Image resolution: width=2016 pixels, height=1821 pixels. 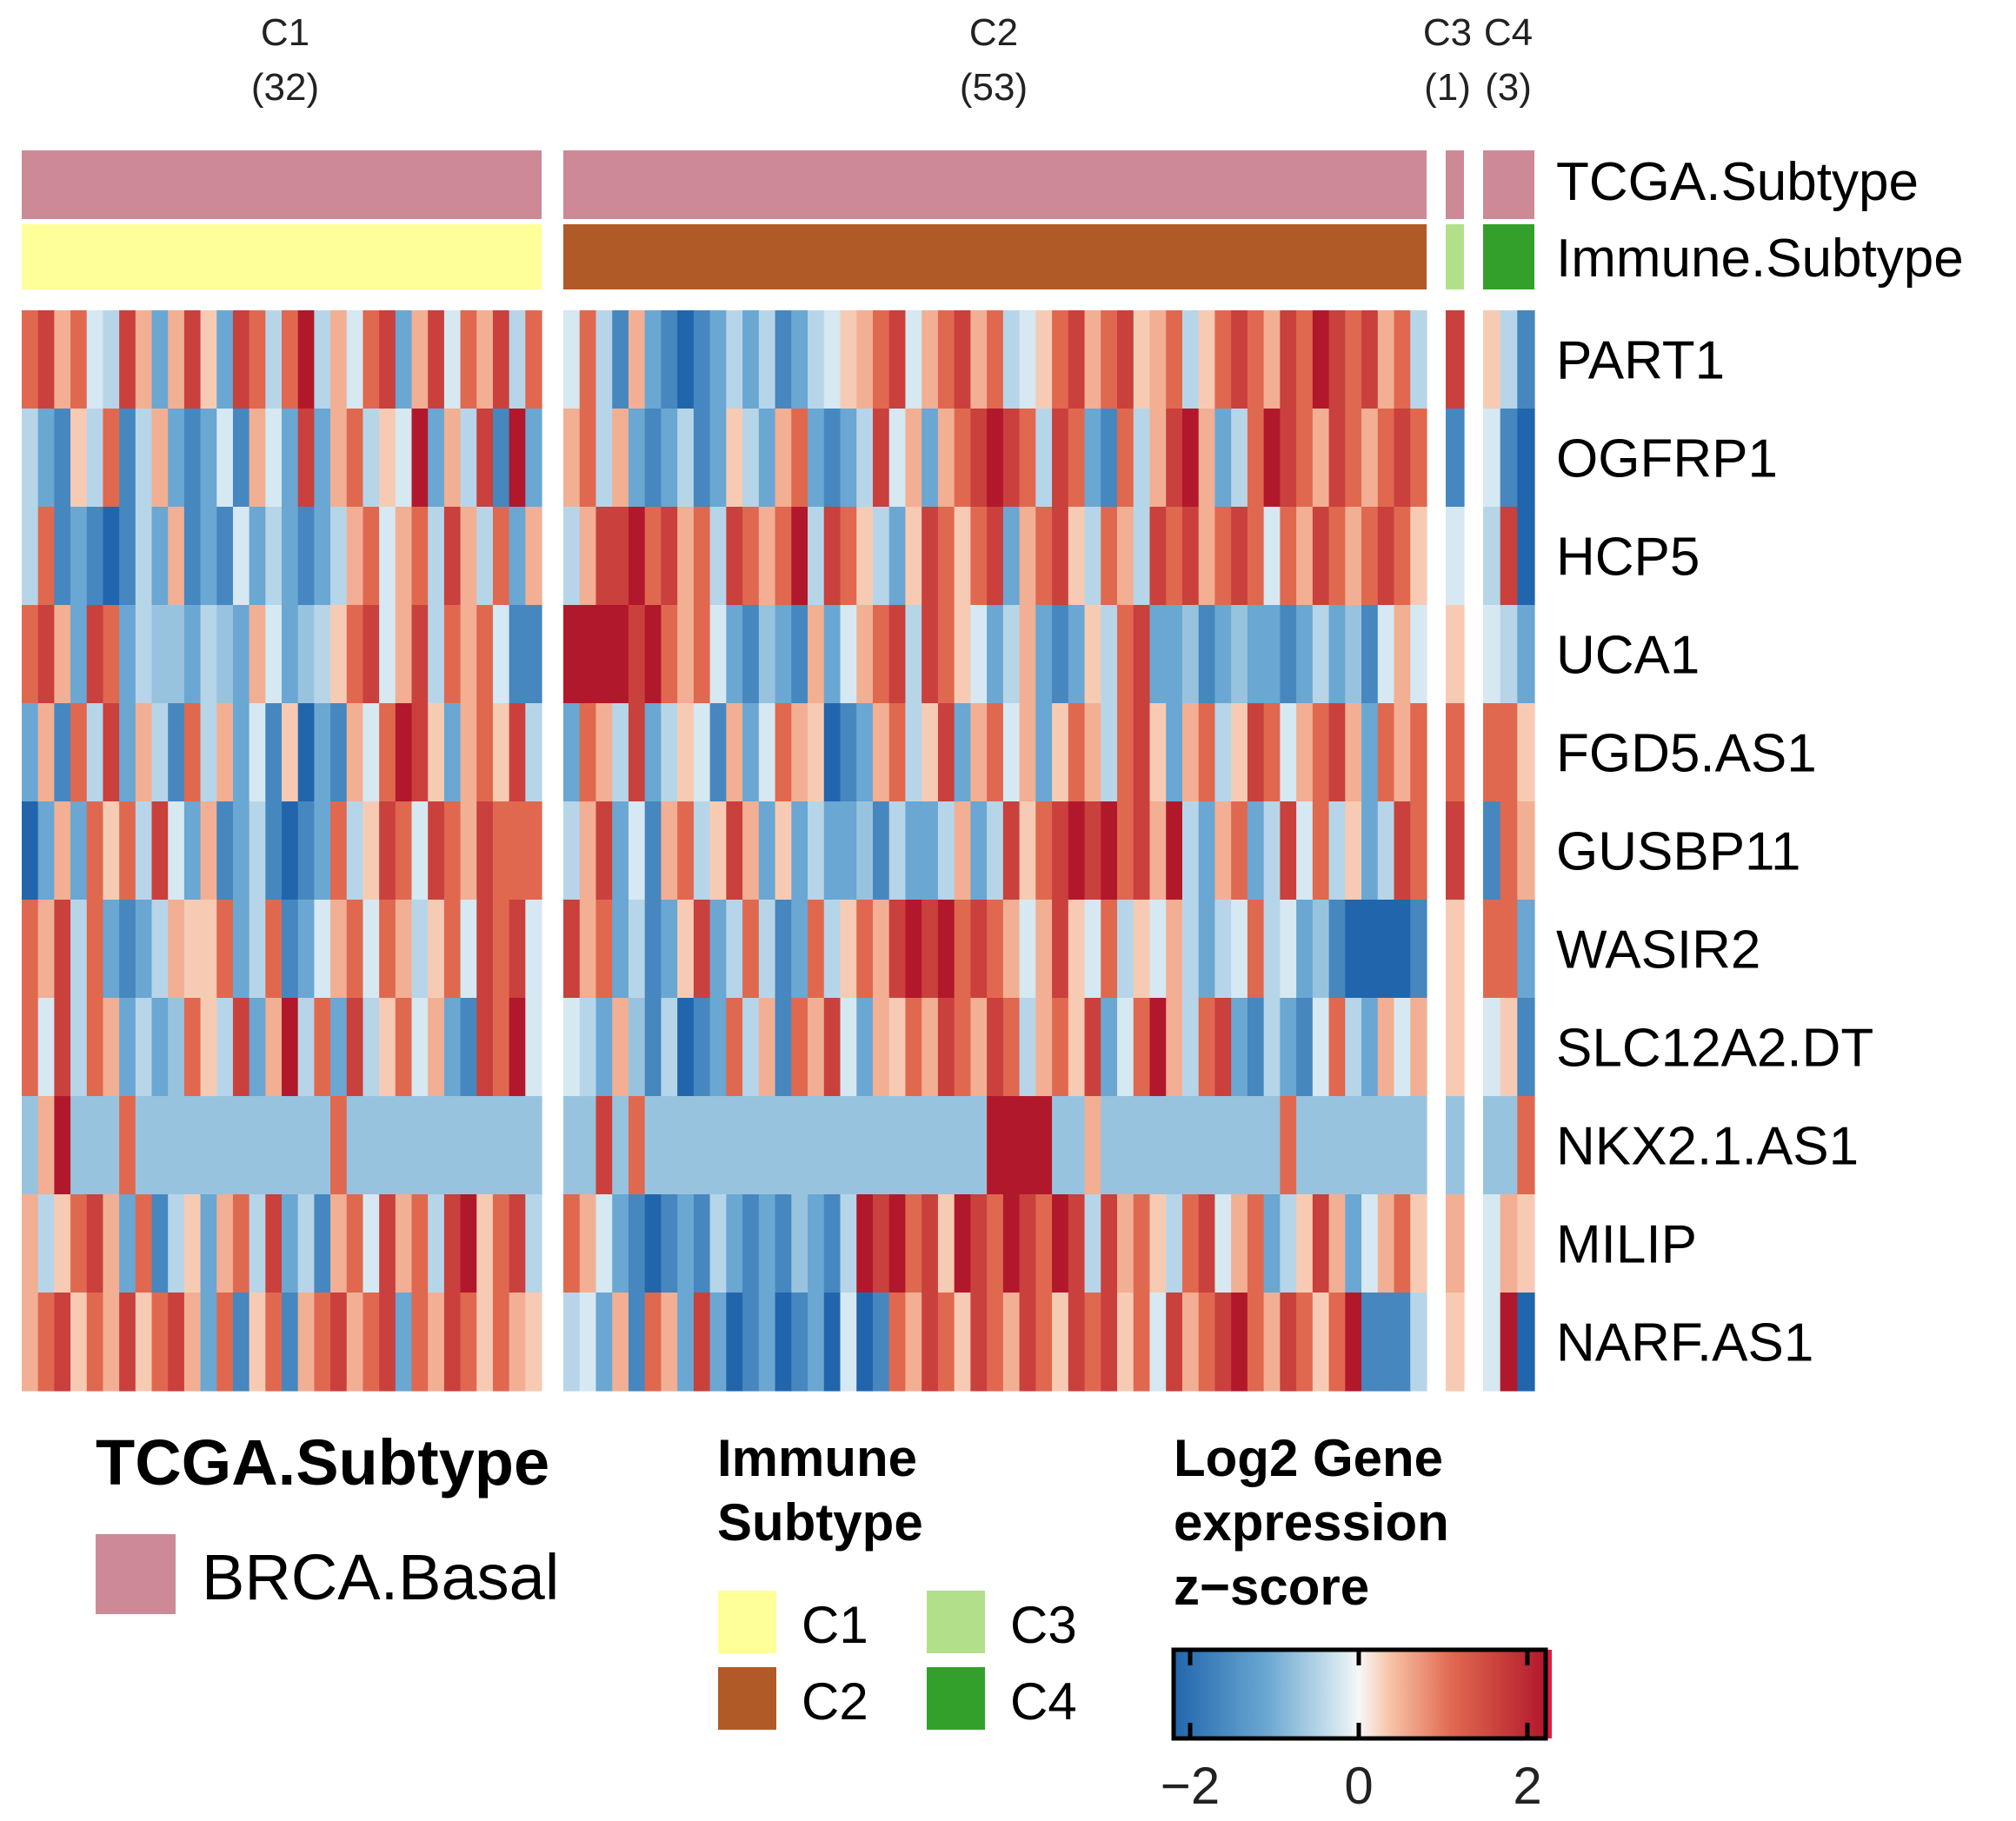 What do you see at coordinates (1508, 184) in the screenshot?
I see `tcga-bar-c4` at bounding box center [1508, 184].